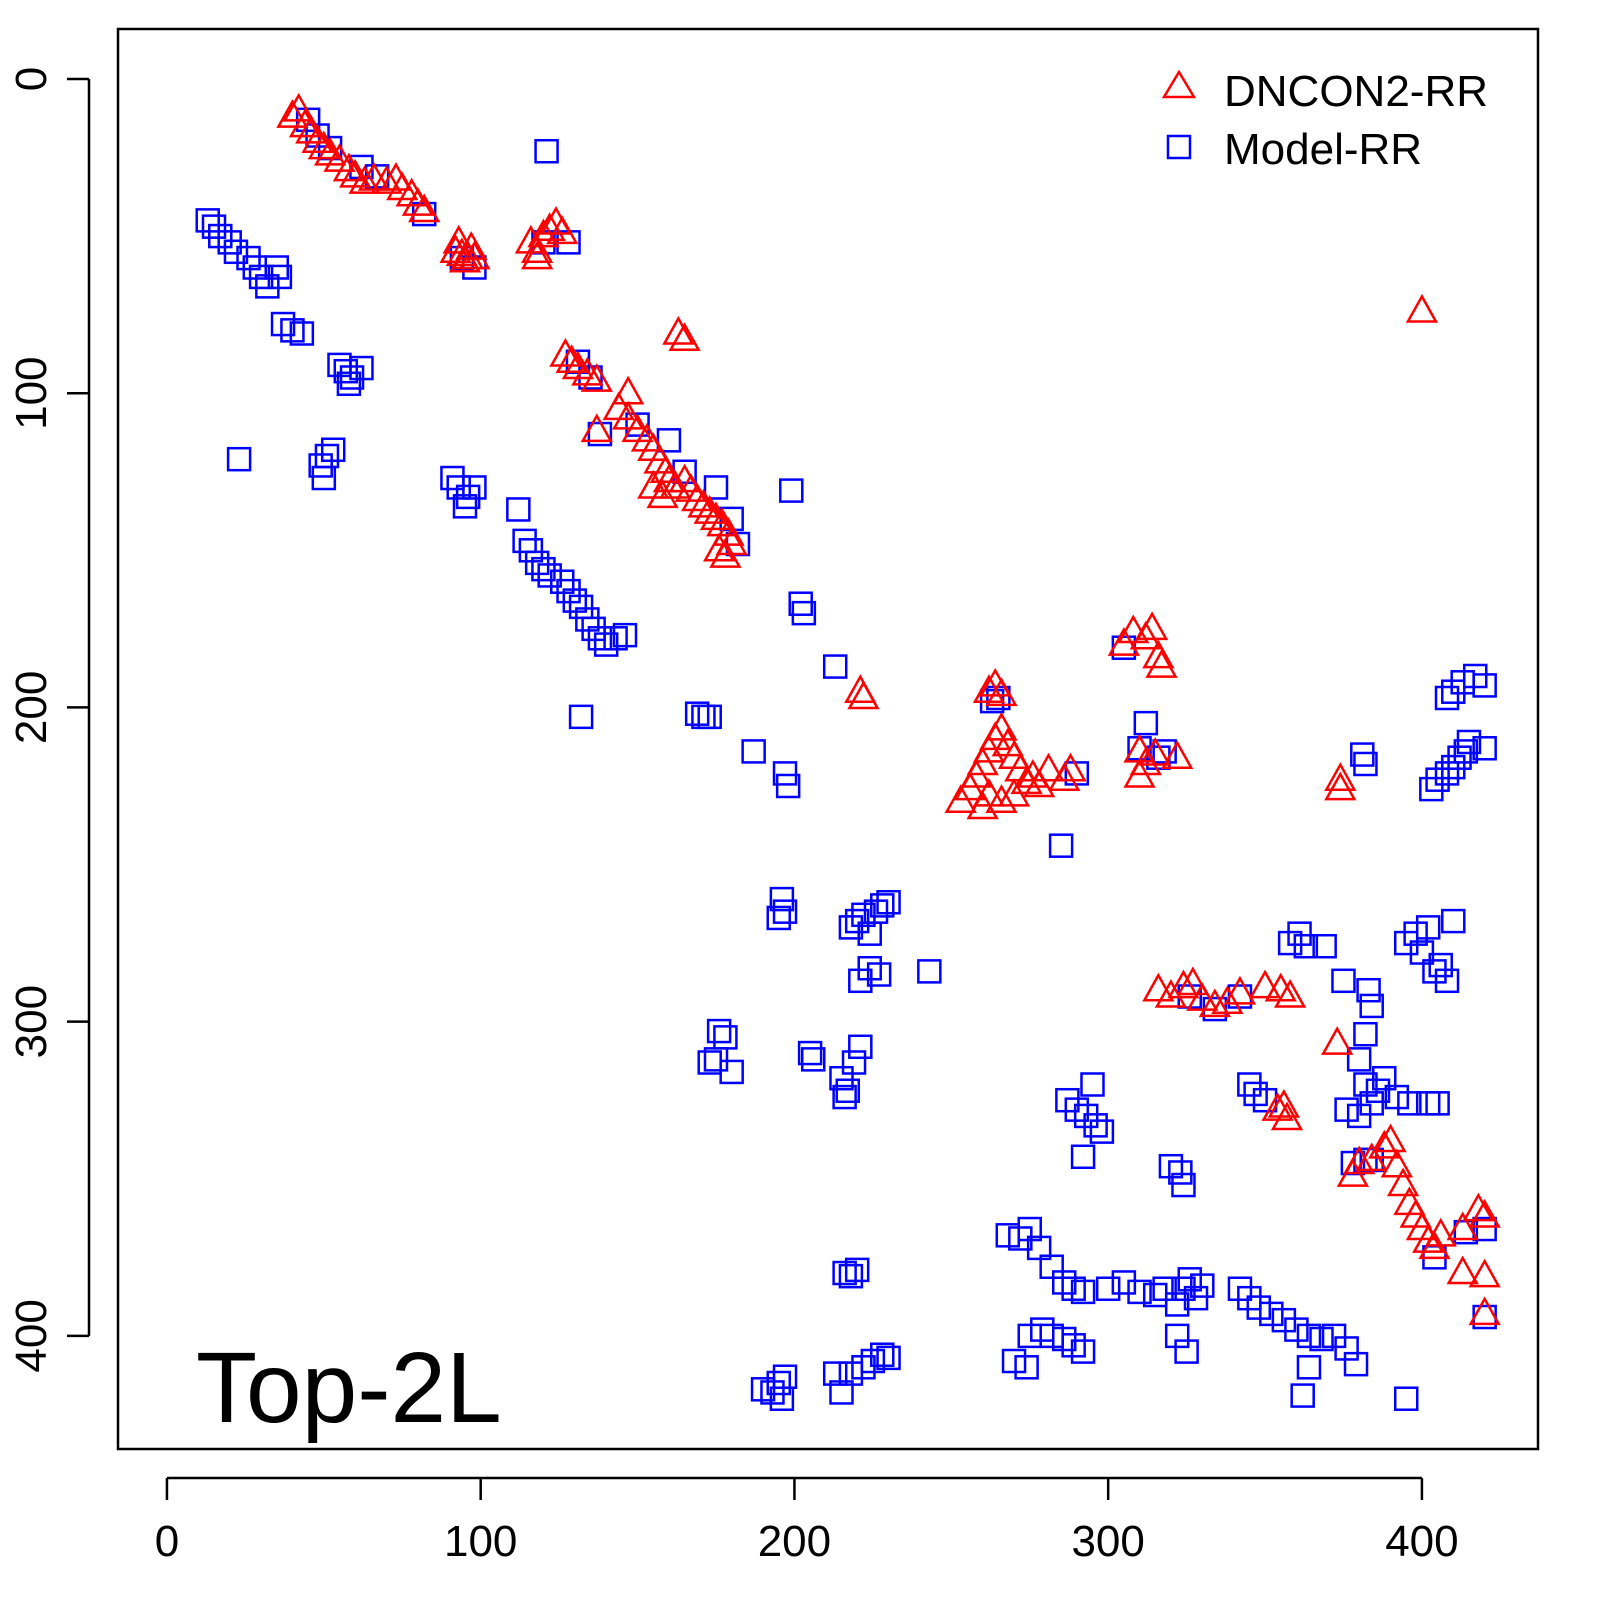 The height and width of the screenshot is (1600, 1600). Describe the element at coordinates (807, 1521) in the screenshot. I see `x-axis: 0 100 200 300 400` at that location.